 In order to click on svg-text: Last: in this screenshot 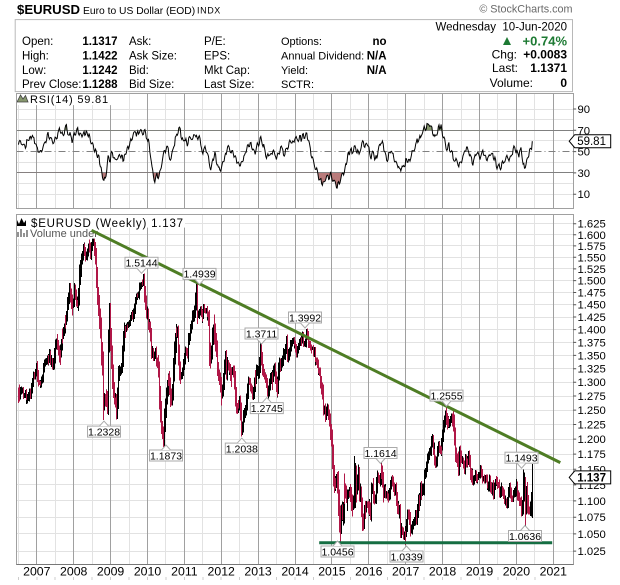, I will do `click(505, 68)`.